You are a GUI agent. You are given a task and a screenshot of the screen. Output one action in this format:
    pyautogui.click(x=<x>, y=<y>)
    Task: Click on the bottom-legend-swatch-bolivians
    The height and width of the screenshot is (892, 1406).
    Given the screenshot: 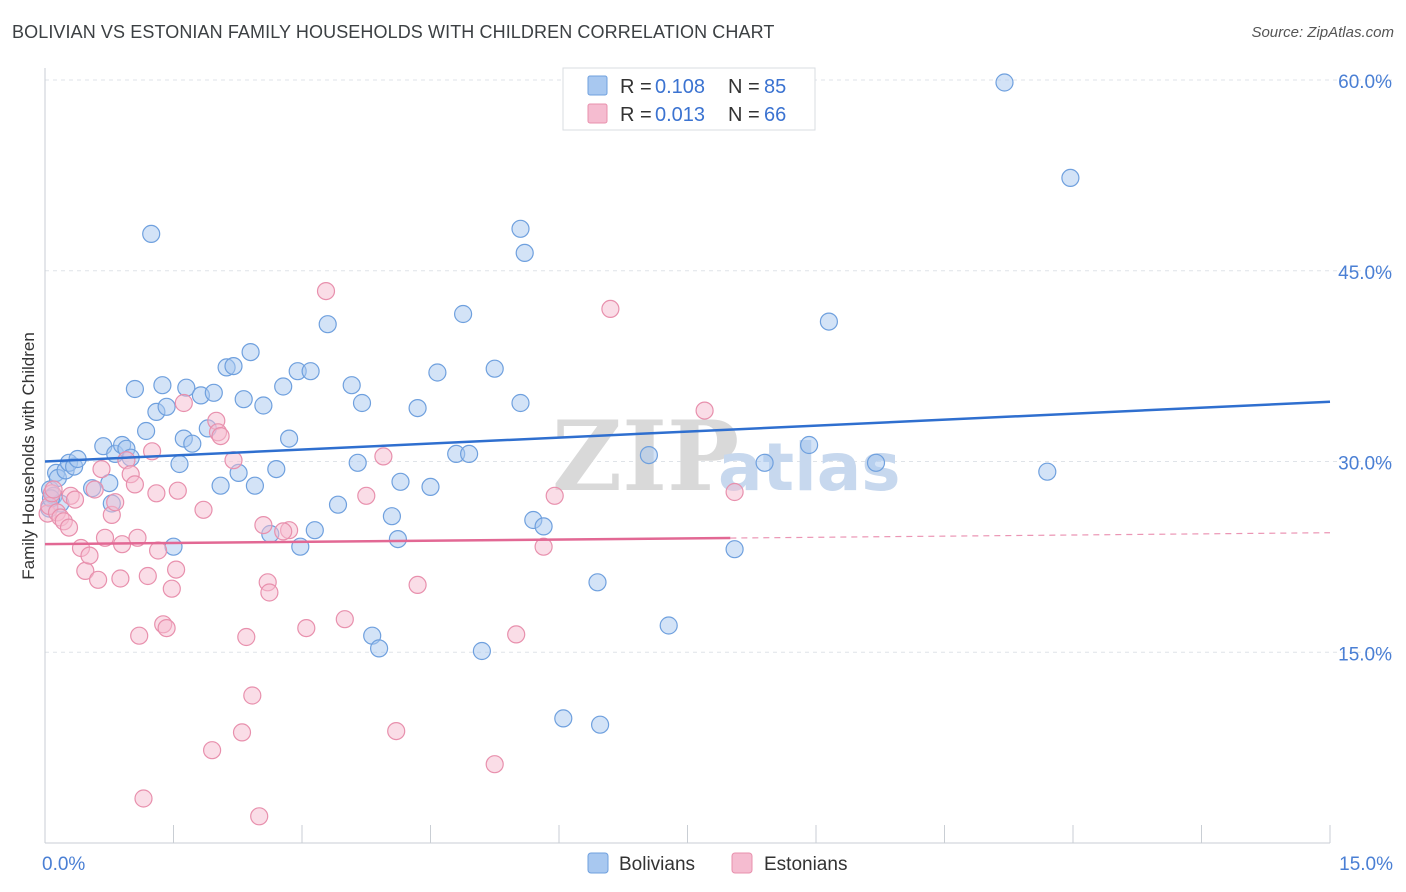 What is the action you would take?
    pyautogui.click(x=598, y=863)
    